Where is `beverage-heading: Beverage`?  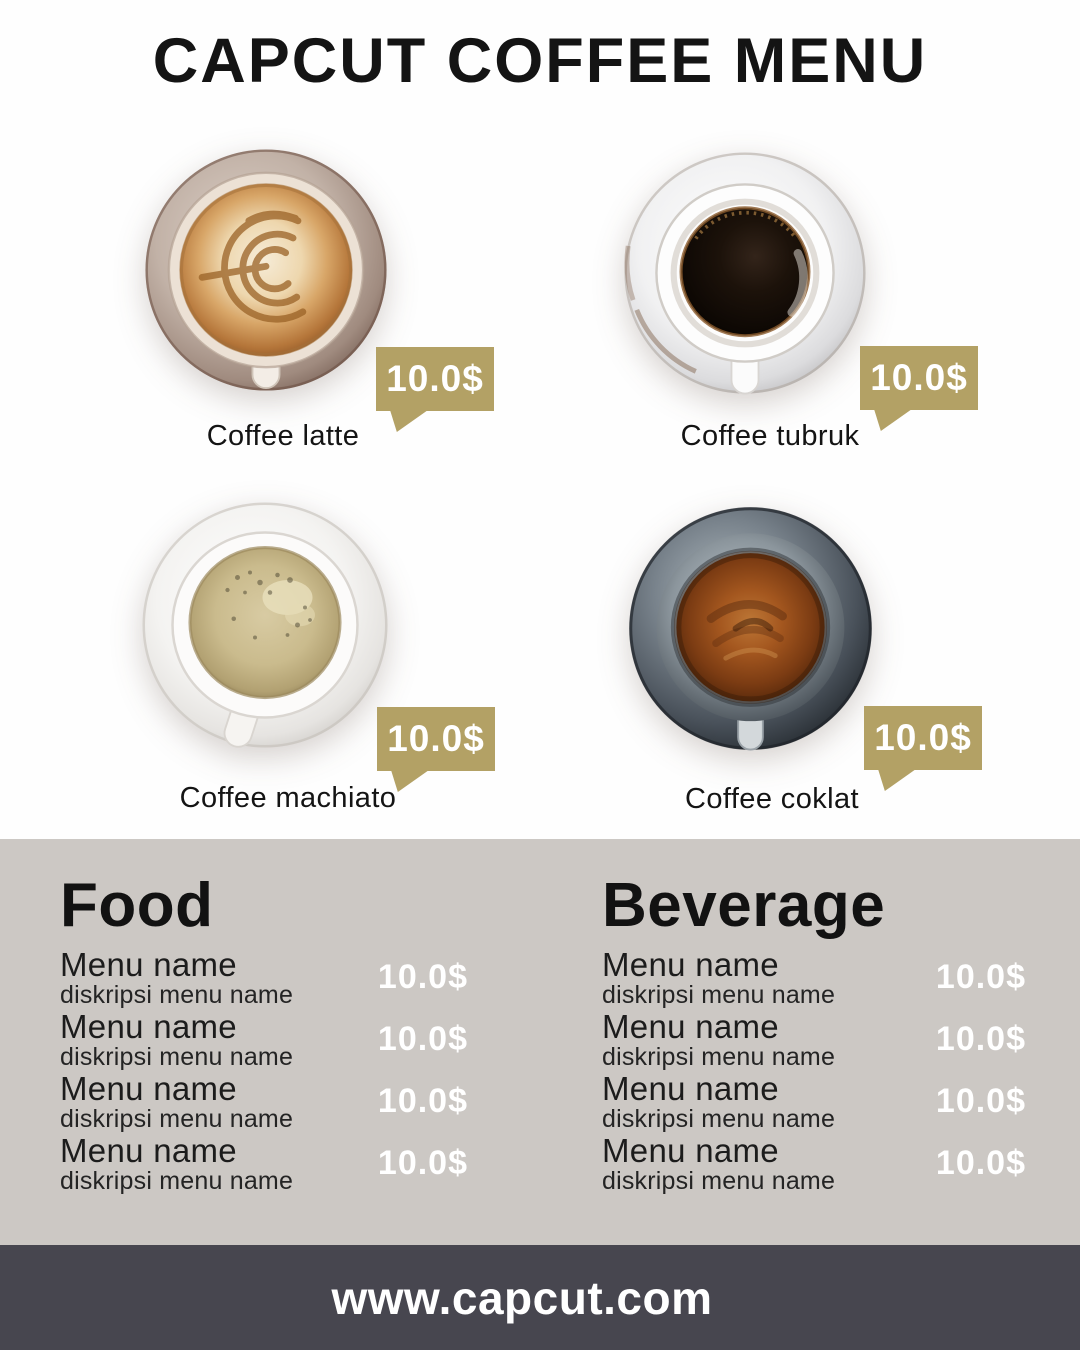 beverage-heading: Beverage is located at coordinates (744, 905).